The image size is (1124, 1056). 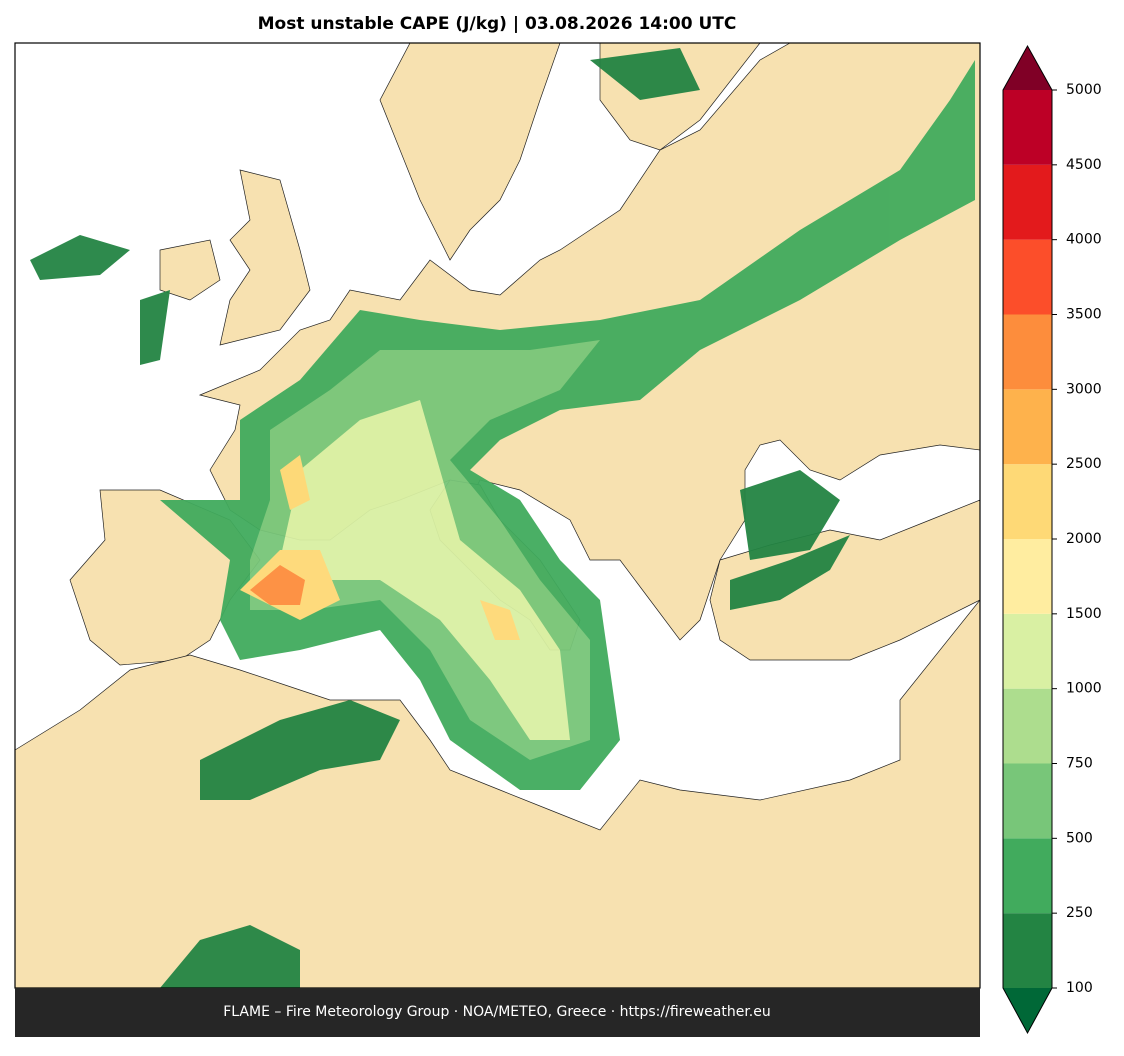 What do you see at coordinates (265, 257) in the screenshot?
I see `britain` at bounding box center [265, 257].